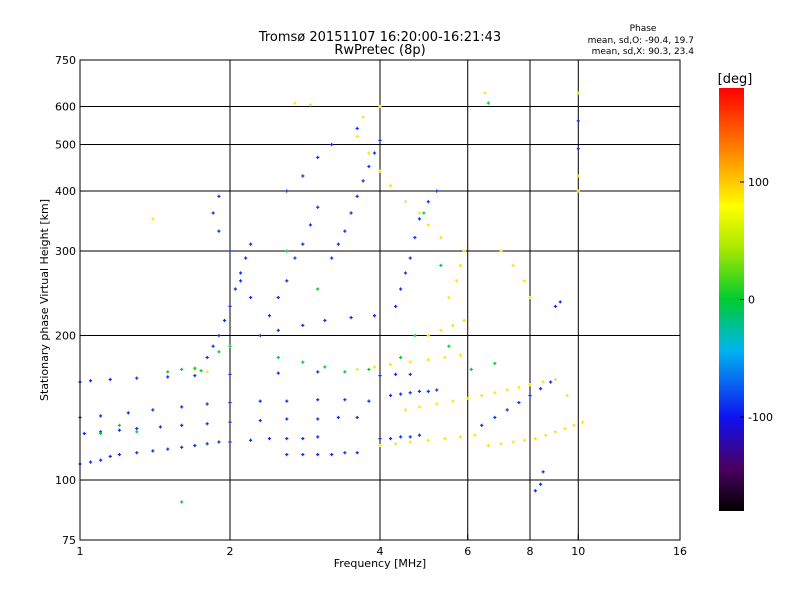 The image size is (800, 600). I want to click on stats-o-mode: mean, sd,O: -90.4, 19.7, so click(641, 41).